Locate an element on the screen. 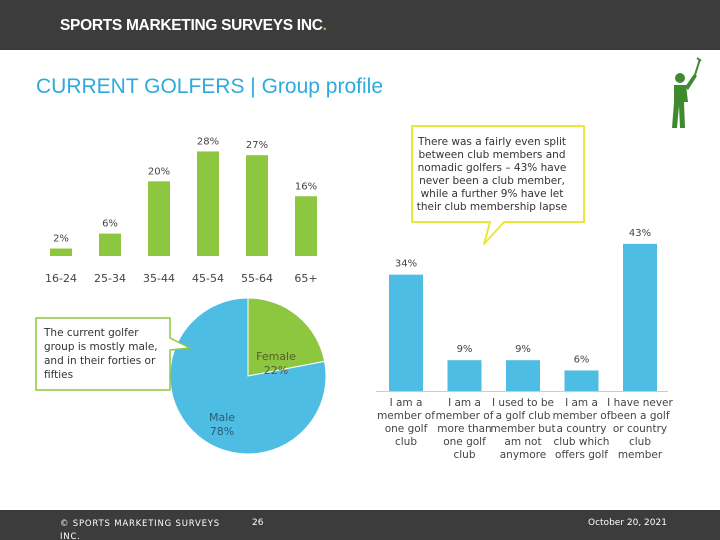  header-bar is located at coordinates (360, 25).